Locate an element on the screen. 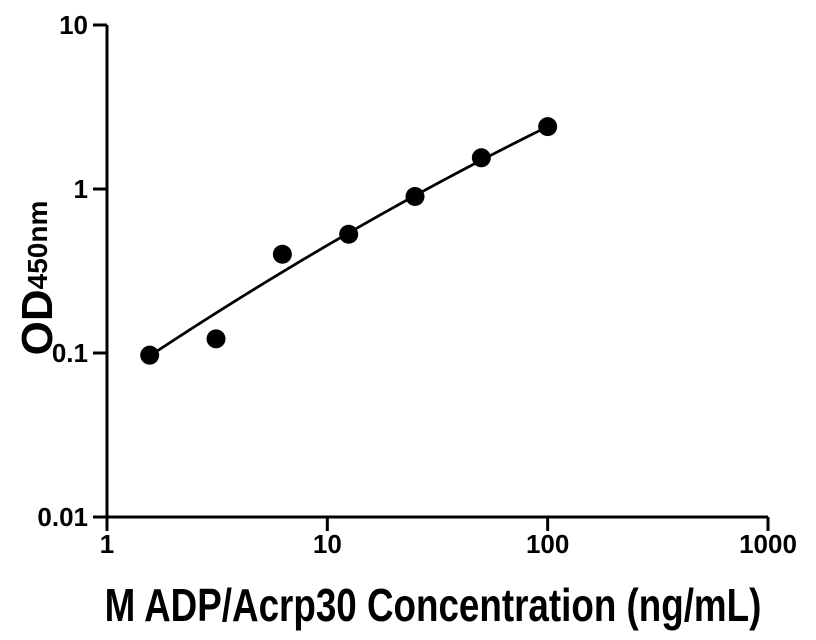 Image resolution: width=816 pixels, height=640 pixels. y-tick-label: 1 is located at coordinates (81, 189).